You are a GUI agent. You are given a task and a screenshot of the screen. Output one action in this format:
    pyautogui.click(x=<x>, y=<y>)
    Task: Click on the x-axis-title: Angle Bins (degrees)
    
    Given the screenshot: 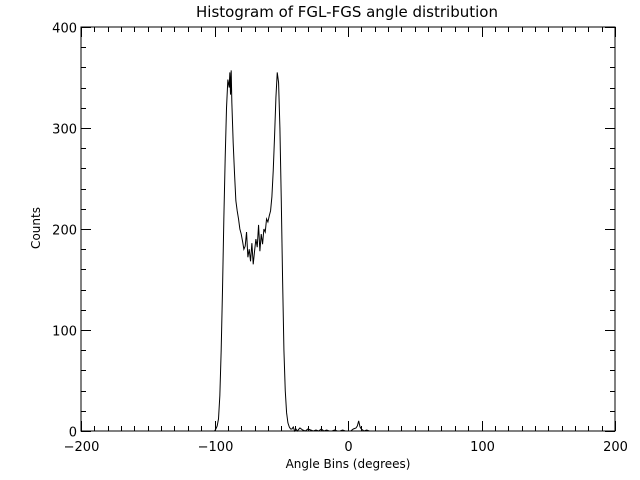 What is the action you would take?
    pyautogui.click(x=348, y=464)
    